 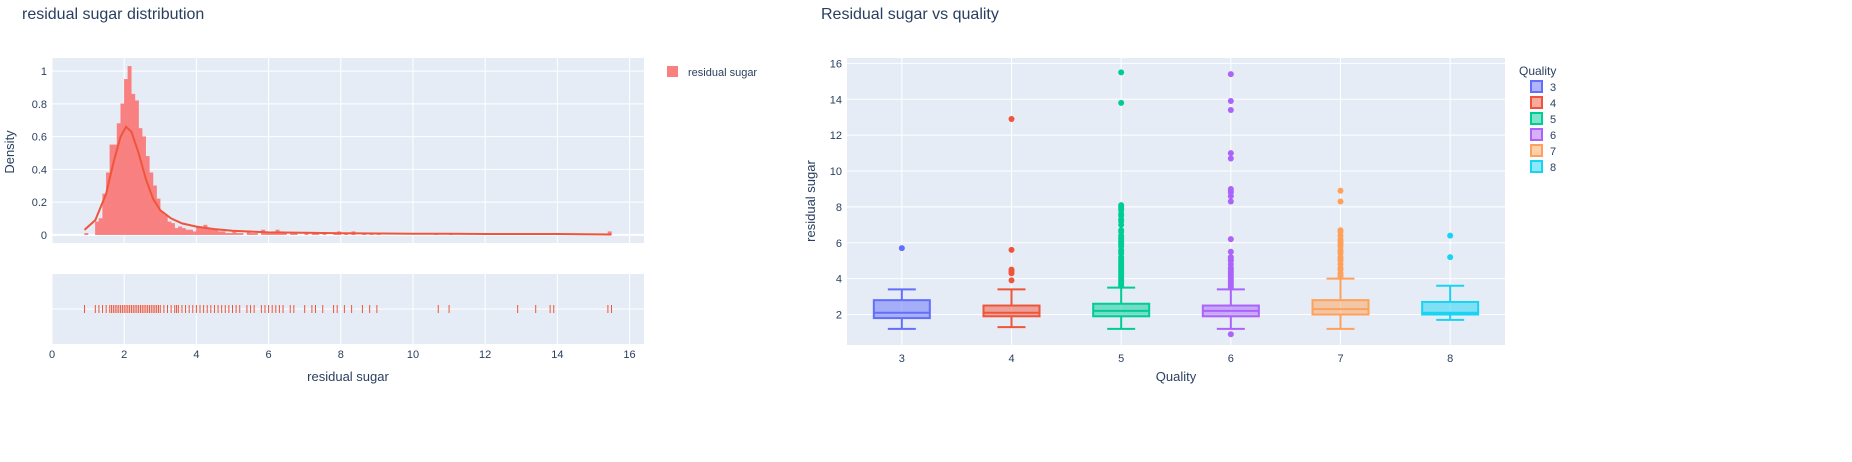 What do you see at coordinates (1176, 376) in the screenshot?
I see `right-x-axis-title: Quality` at bounding box center [1176, 376].